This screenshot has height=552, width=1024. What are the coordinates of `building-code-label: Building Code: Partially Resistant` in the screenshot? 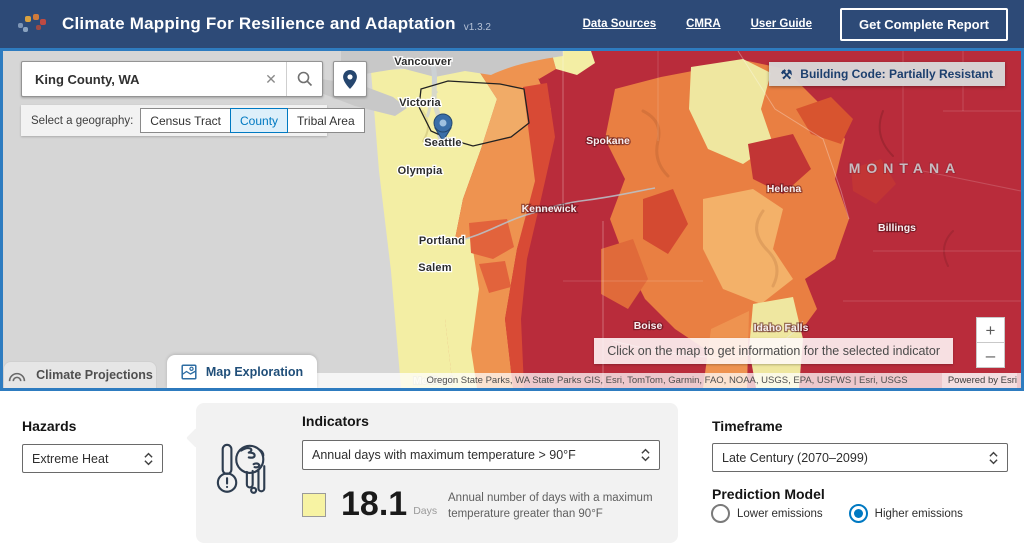 It's located at (896, 74).